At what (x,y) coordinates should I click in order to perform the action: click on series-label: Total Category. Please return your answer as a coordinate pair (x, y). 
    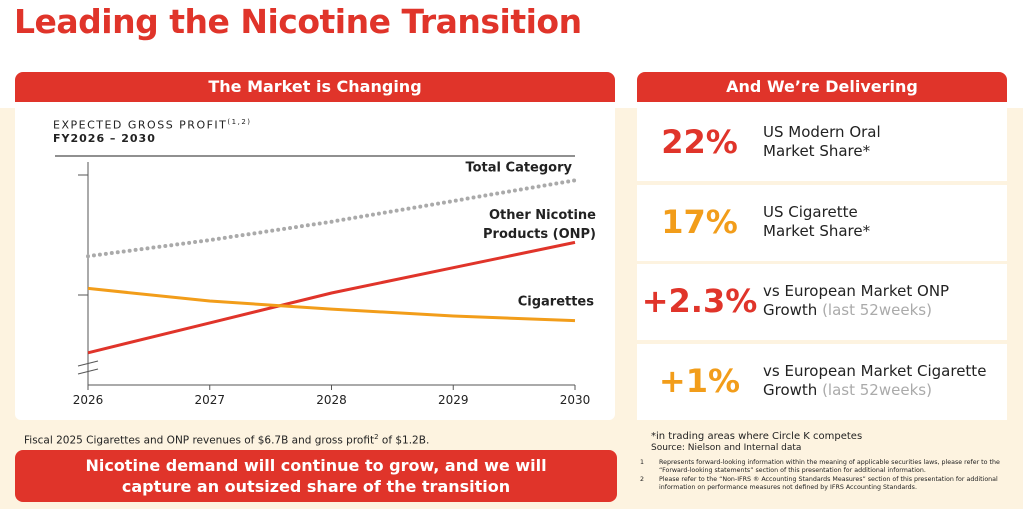
    Looking at the image, I should click on (518, 168).